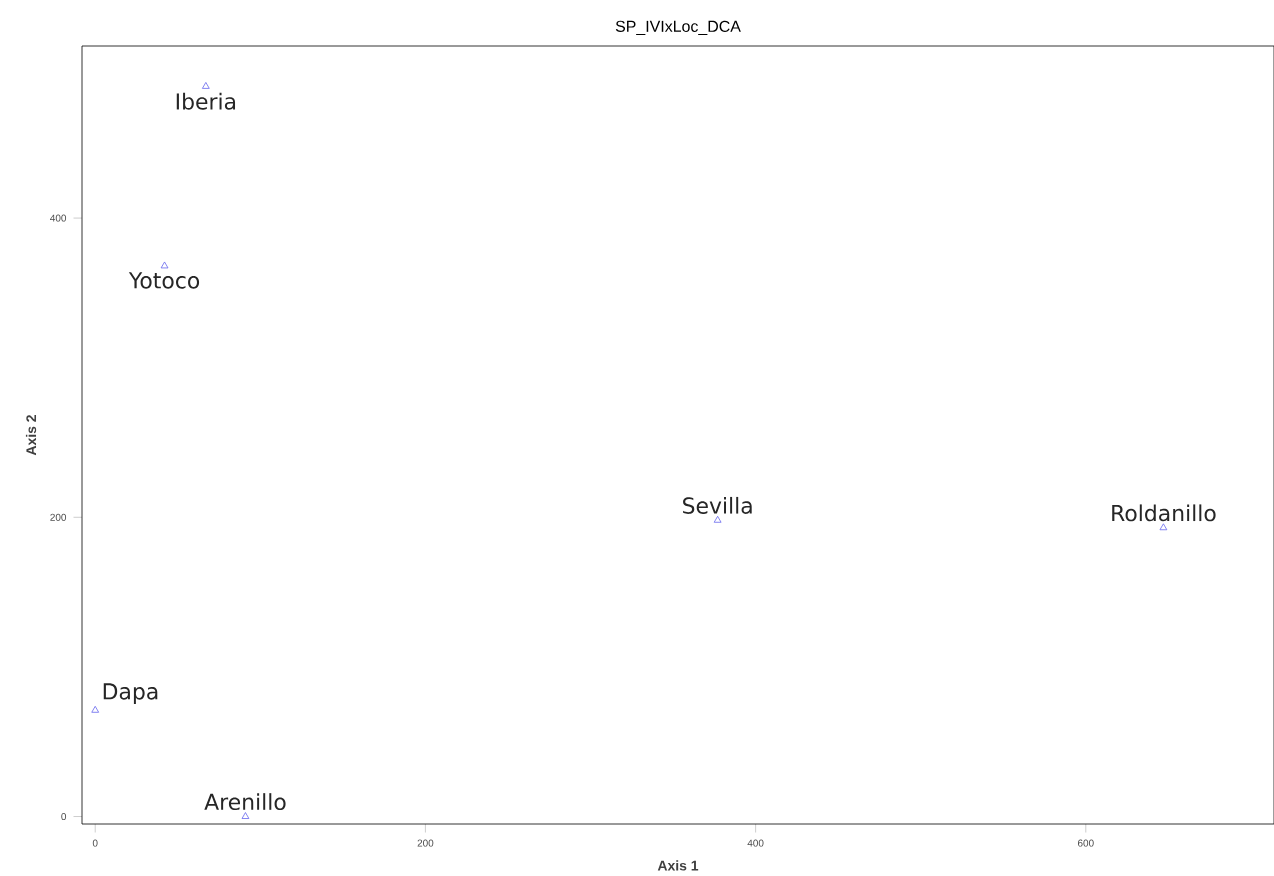  What do you see at coordinates (1164, 513) in the screenshot?
I see `annotation: Roldanillo` at bounding box center [1164, 513].